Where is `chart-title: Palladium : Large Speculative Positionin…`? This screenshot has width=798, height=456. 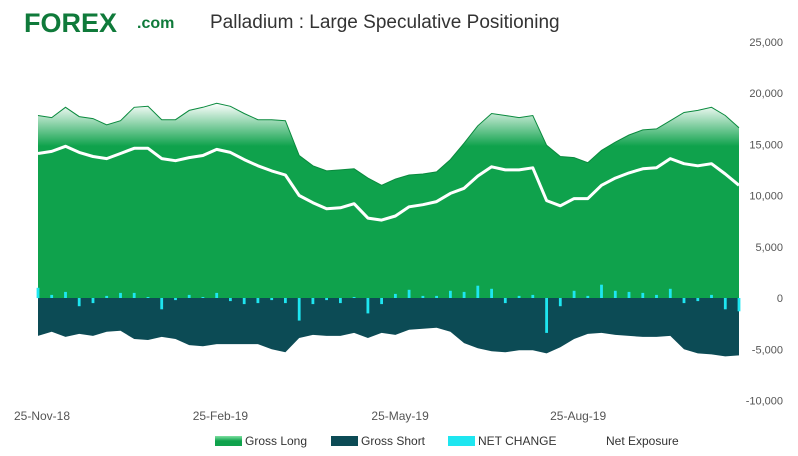
chart-title: Palladium : Large Speculative Positionin… is located at coordinates (385, 22).